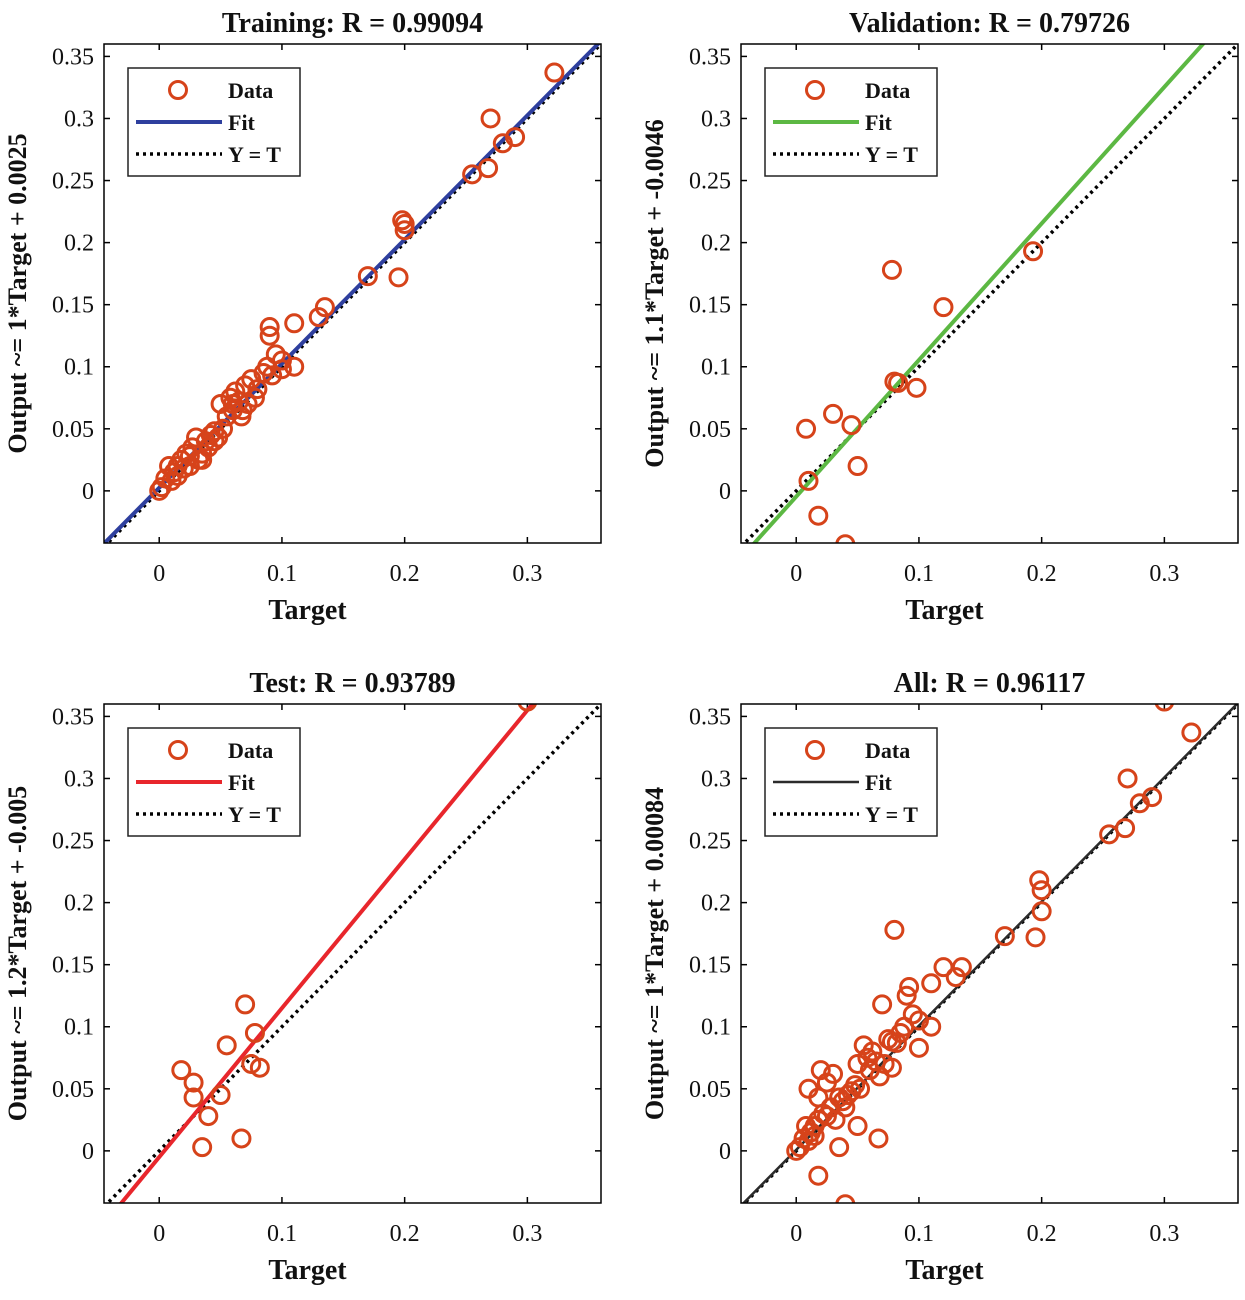  I want to click on panel-title: Training: R = 0.99094, so click(352, 23).